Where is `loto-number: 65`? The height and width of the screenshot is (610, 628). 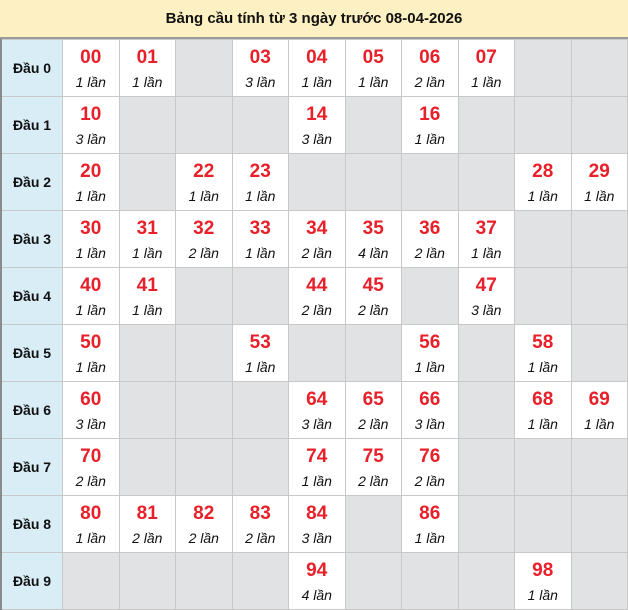
loto-number: 65 is located at coordinates (373, 399).